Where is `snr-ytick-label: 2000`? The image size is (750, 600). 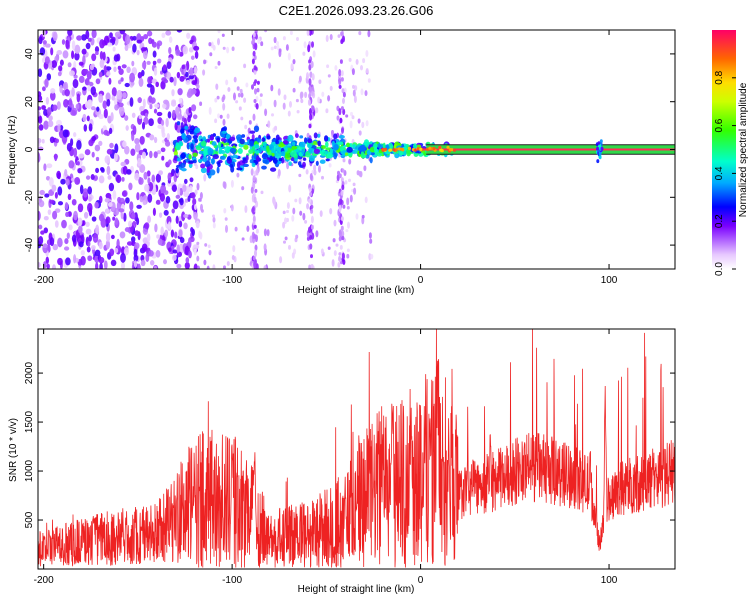 snr-ytick-label: 2000 is located at coordinates (29, 373).